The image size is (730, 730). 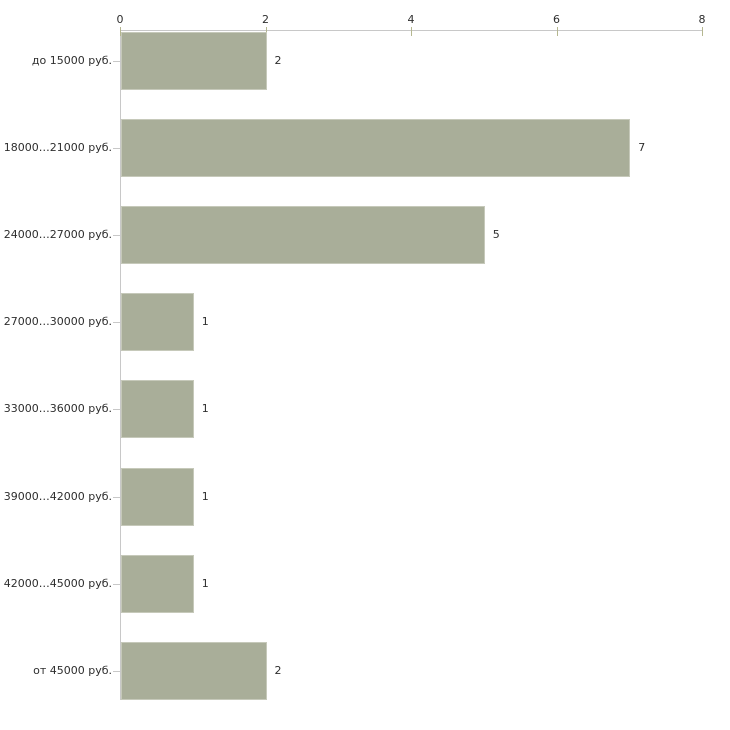 What do you see at coordinates (120, 365) in the screenshot?
I see `y-axis-line` at bounding box center [120, 365].